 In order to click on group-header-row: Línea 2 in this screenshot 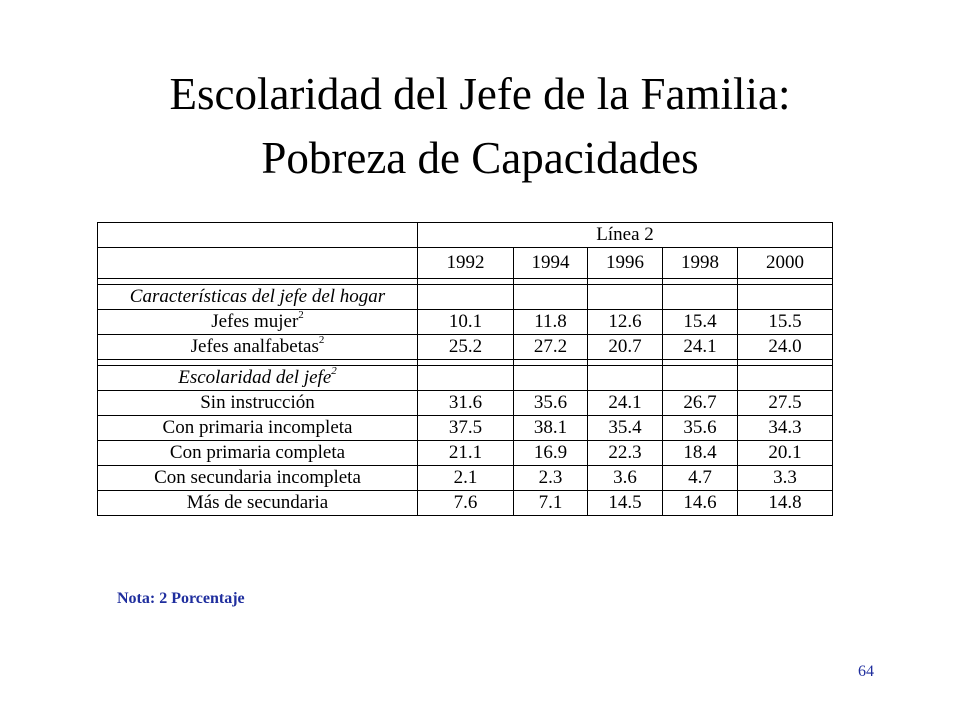, I will do `click(465, 235)`.